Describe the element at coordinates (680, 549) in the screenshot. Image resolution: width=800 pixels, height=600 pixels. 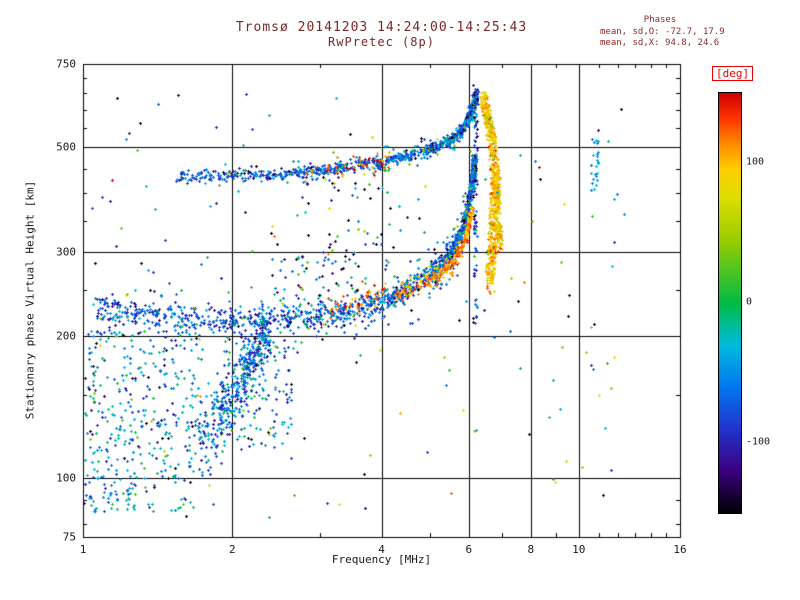
I see `x-tick-label: 16` at that location.